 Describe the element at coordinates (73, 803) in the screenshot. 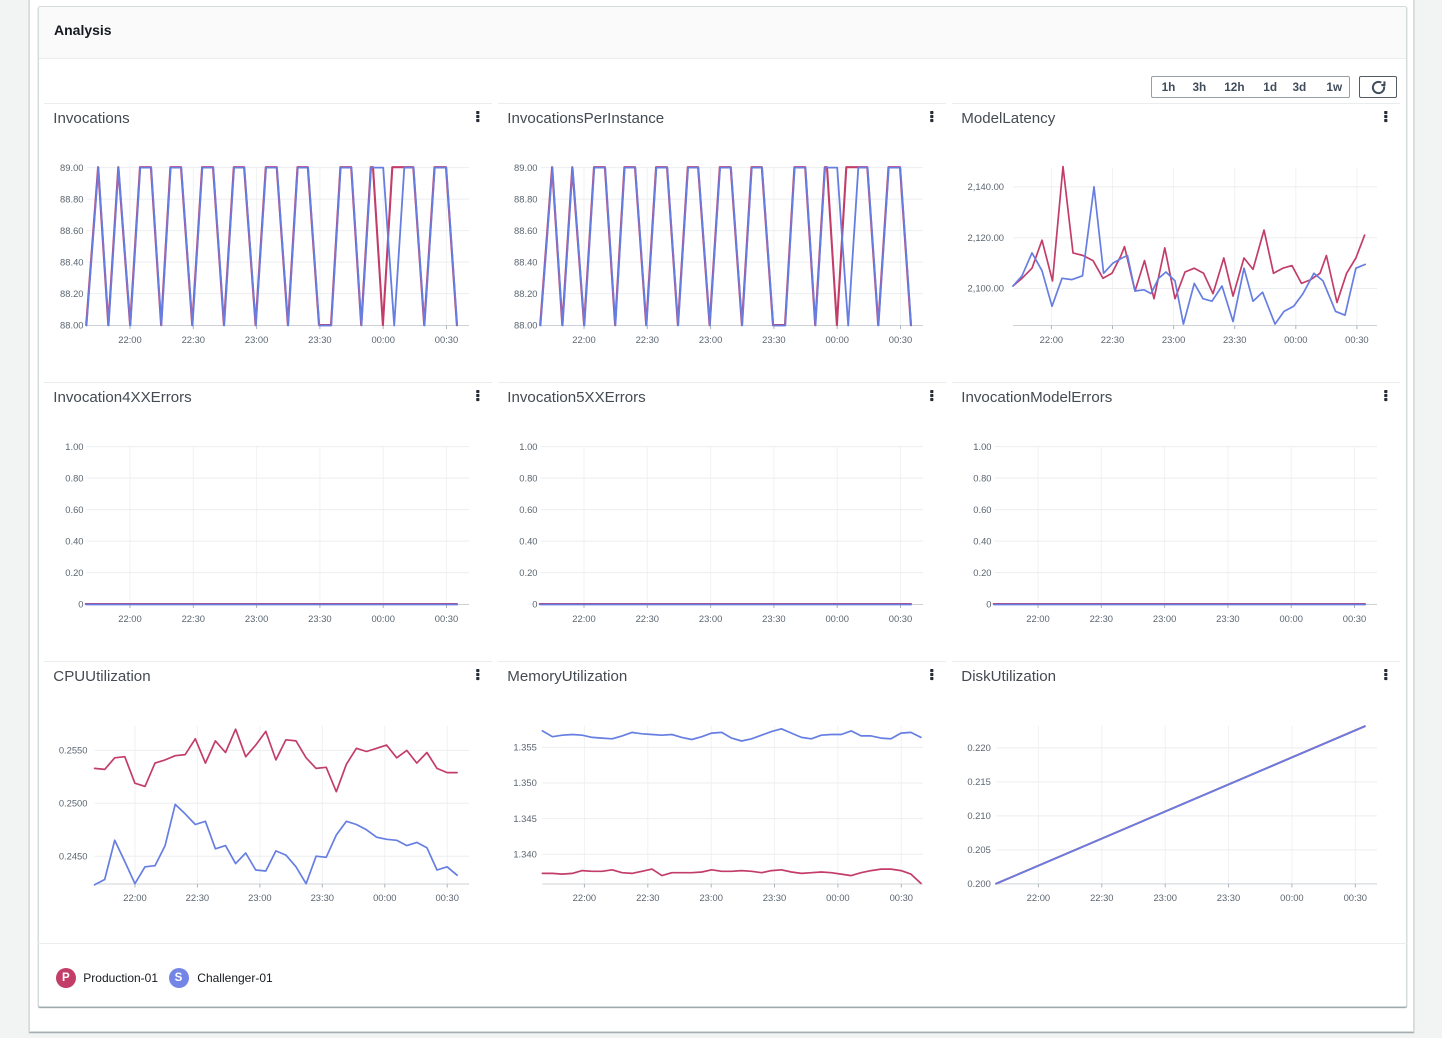

I see `svg-text: 0.2500` at that location.